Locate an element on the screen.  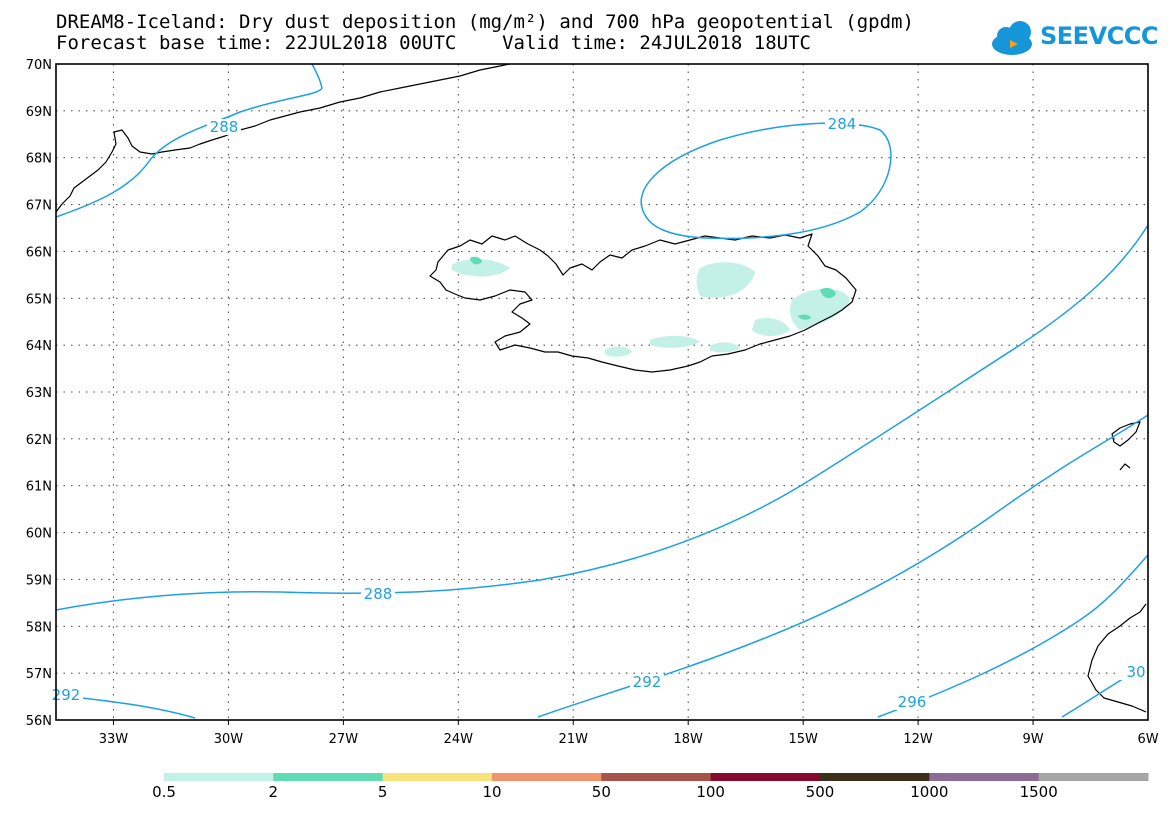
lon-label: 9W is located at coordinates (1032, 739).